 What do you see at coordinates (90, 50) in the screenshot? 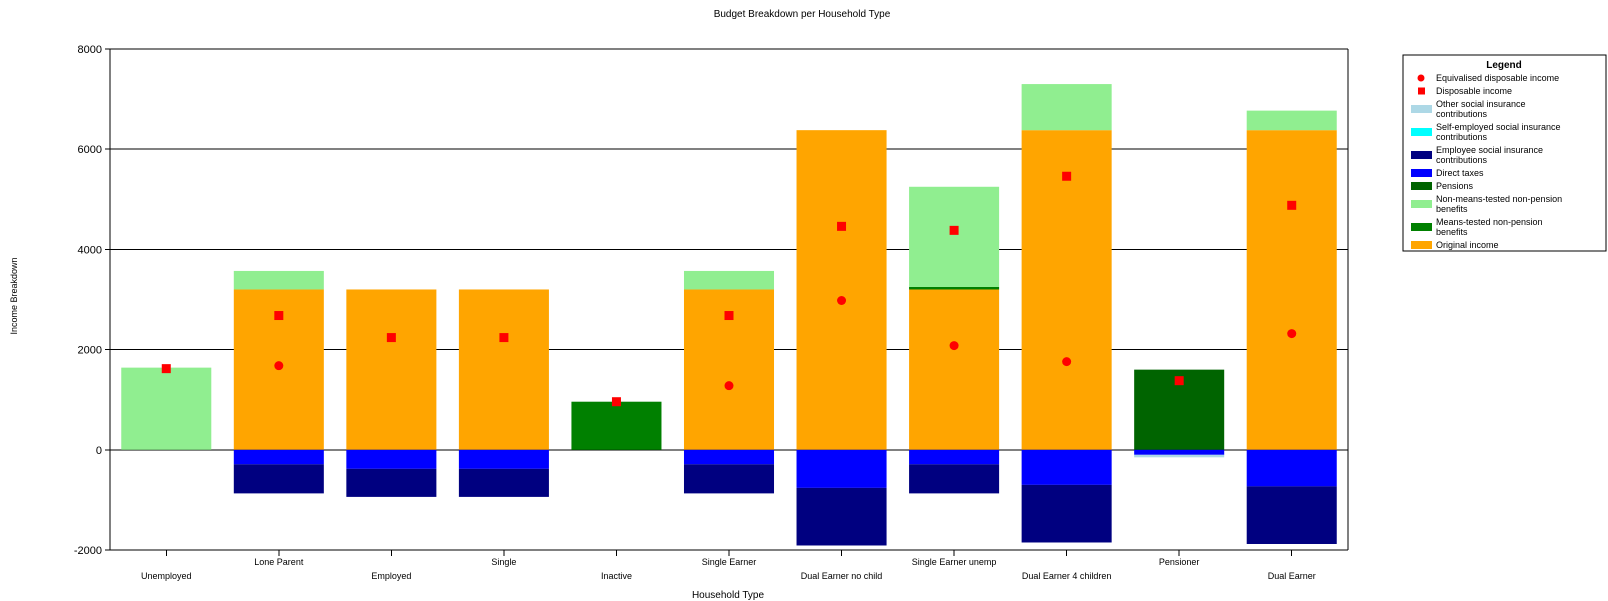
I see `y-tick-label: 8000` at bounding box center [90, 50].